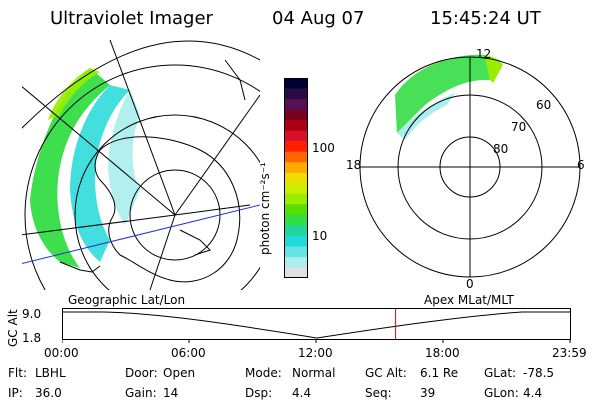 Image resolution: width=600 pixels, height=400 pixels. I want to click on lat-label-80: 80, so click(501, 149).